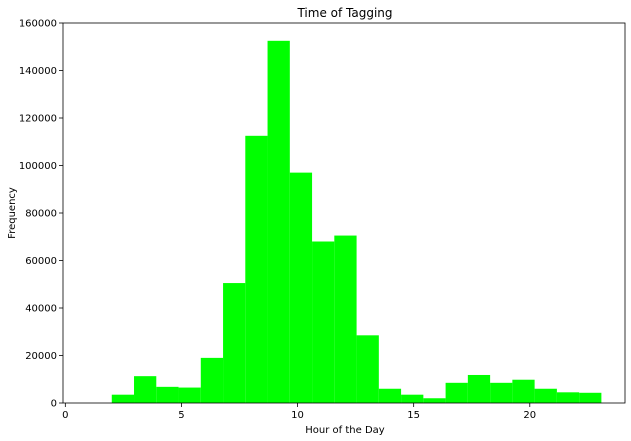 This screenshot has height=441, width=631. What do you see at coordinates (297, 415) in the screenshot?
I see `x-tick-label: 10` at bounding box center [297, 415].